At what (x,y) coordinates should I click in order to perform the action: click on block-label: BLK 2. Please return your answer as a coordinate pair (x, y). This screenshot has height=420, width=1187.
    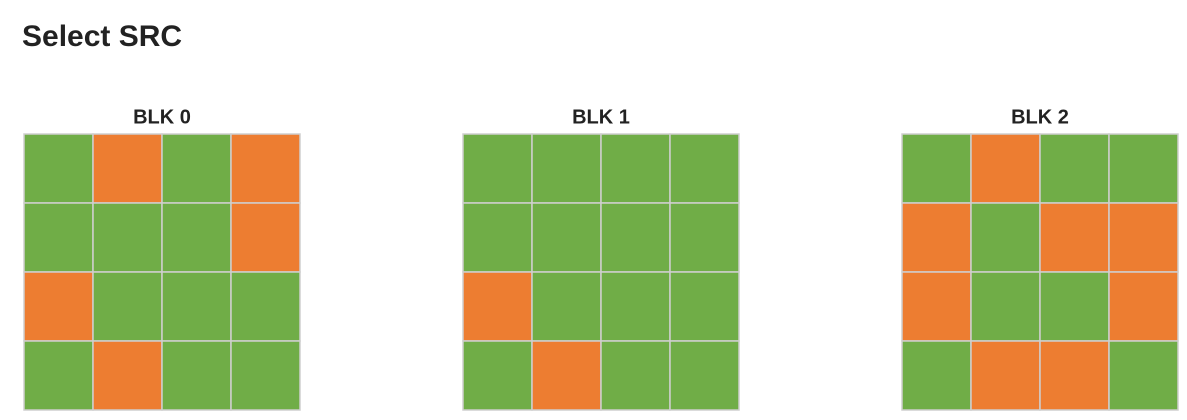
    Looking at the image, I should click on (1040, 117).